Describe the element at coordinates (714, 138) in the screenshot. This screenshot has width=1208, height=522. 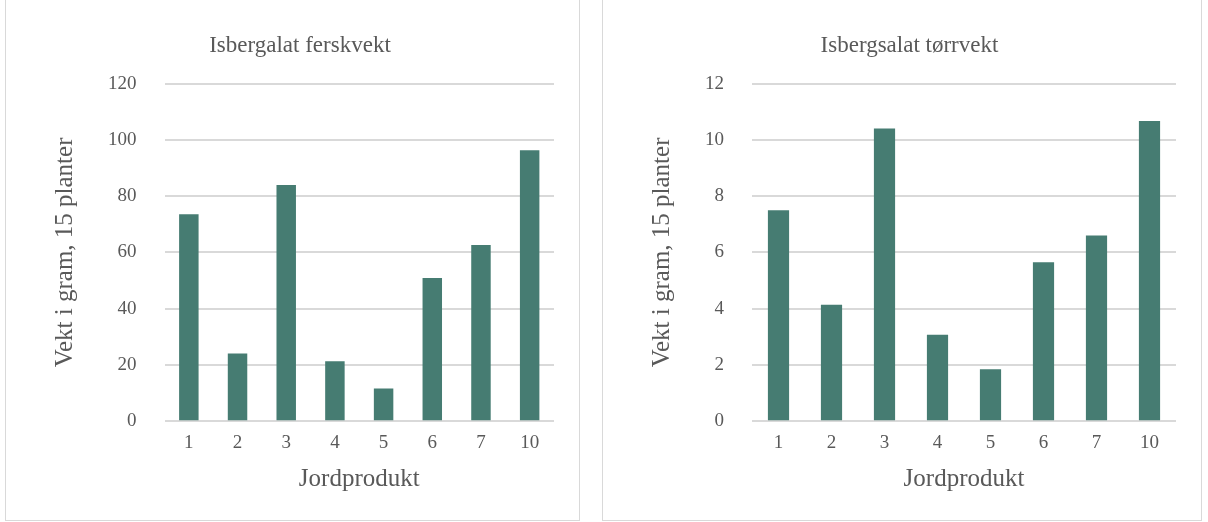
I see `y-tick-label: 10` at that location.